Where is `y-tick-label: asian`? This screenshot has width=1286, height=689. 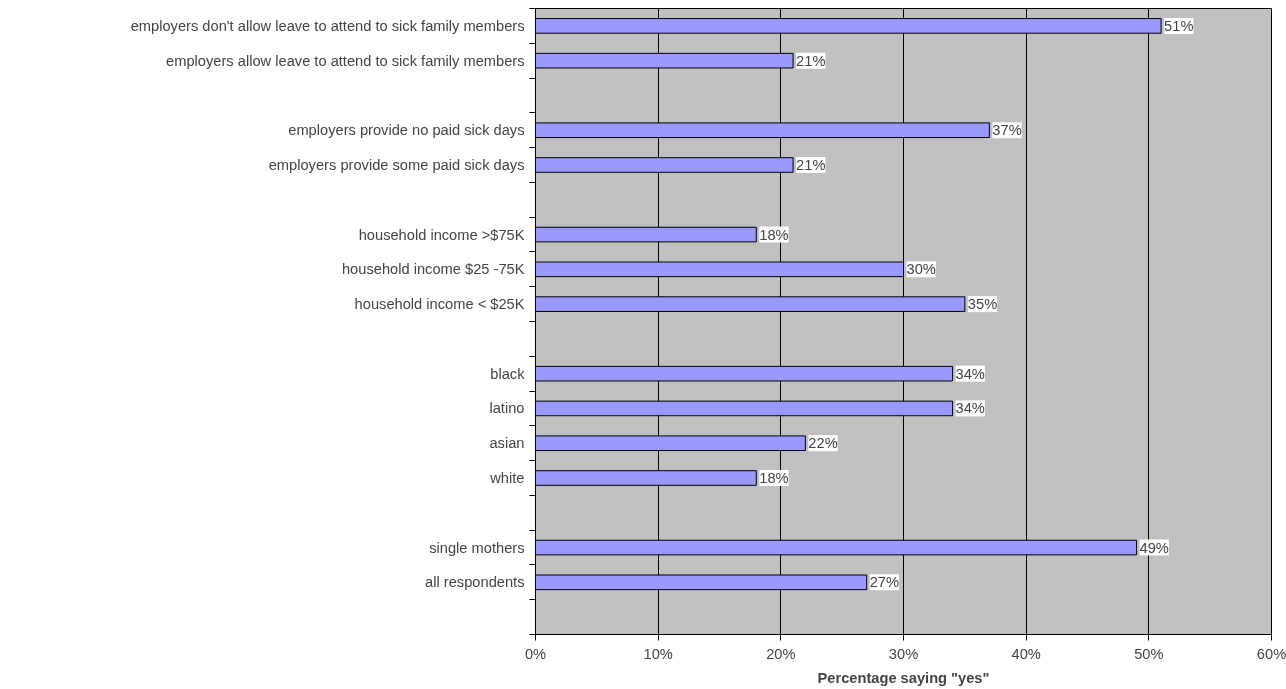
y-tick-label: asian is located at coordinates (507, 443).